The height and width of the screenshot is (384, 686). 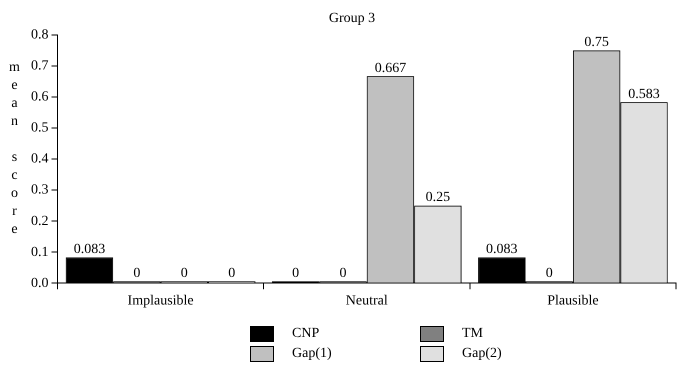 What do you see at coordinates (39, 283) in the screenshot?
I see `y-tick-label: 0.0` at bounding box center [39, 283].